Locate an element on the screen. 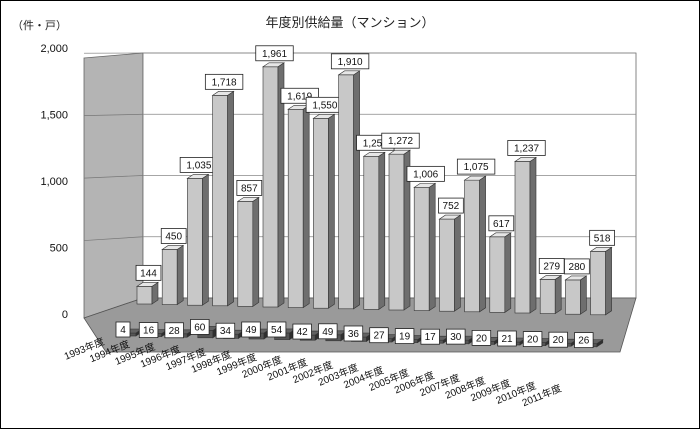 Image resolution: width=700 pixels, height=429 pixels. bar-small-label-text: 30 is located at coordinates (456, 337).